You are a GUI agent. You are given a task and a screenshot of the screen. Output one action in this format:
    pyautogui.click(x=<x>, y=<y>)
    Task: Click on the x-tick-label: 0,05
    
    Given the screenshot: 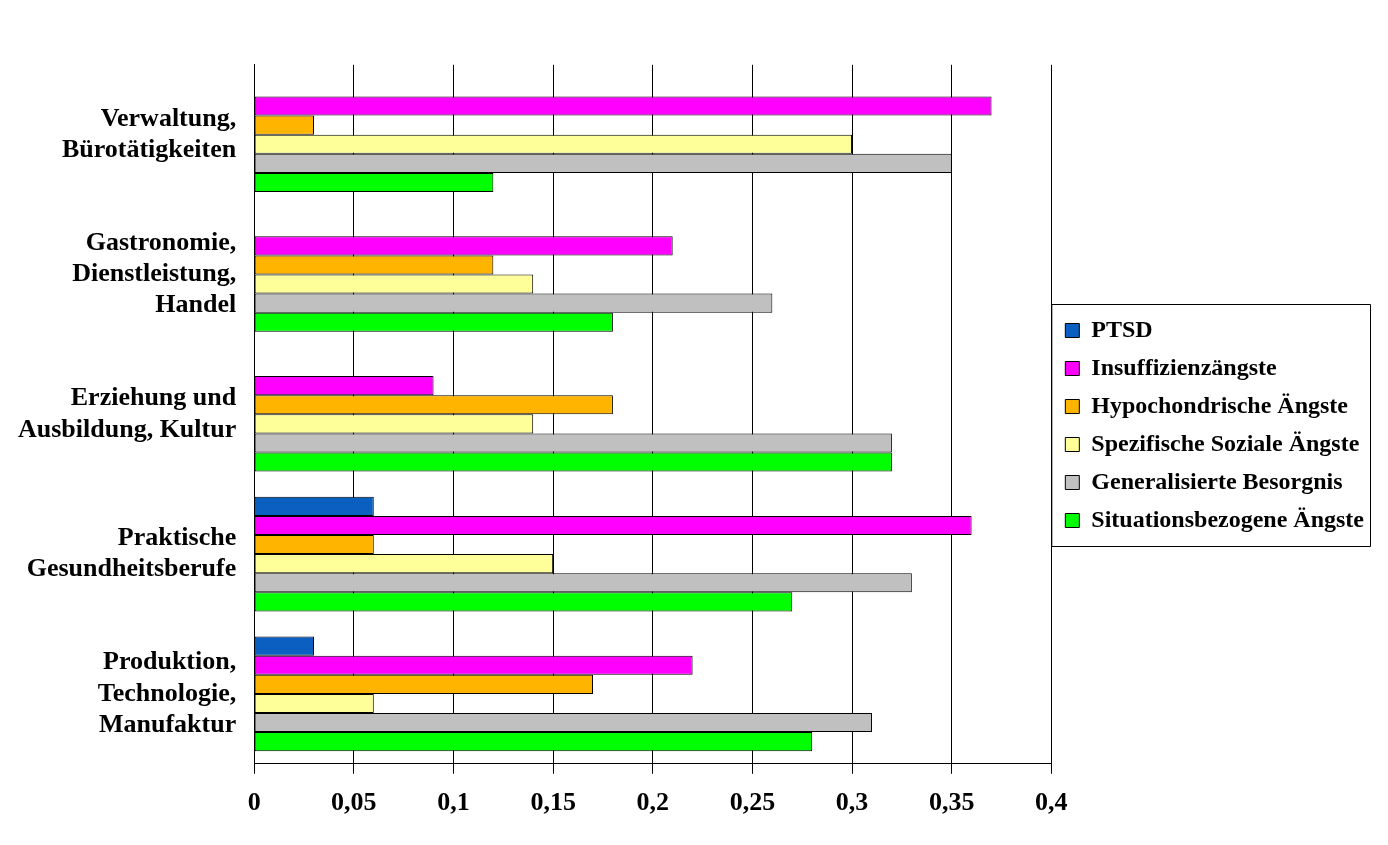 What is the action you would take?
    pyautogui.click(x=354, y=802)
    